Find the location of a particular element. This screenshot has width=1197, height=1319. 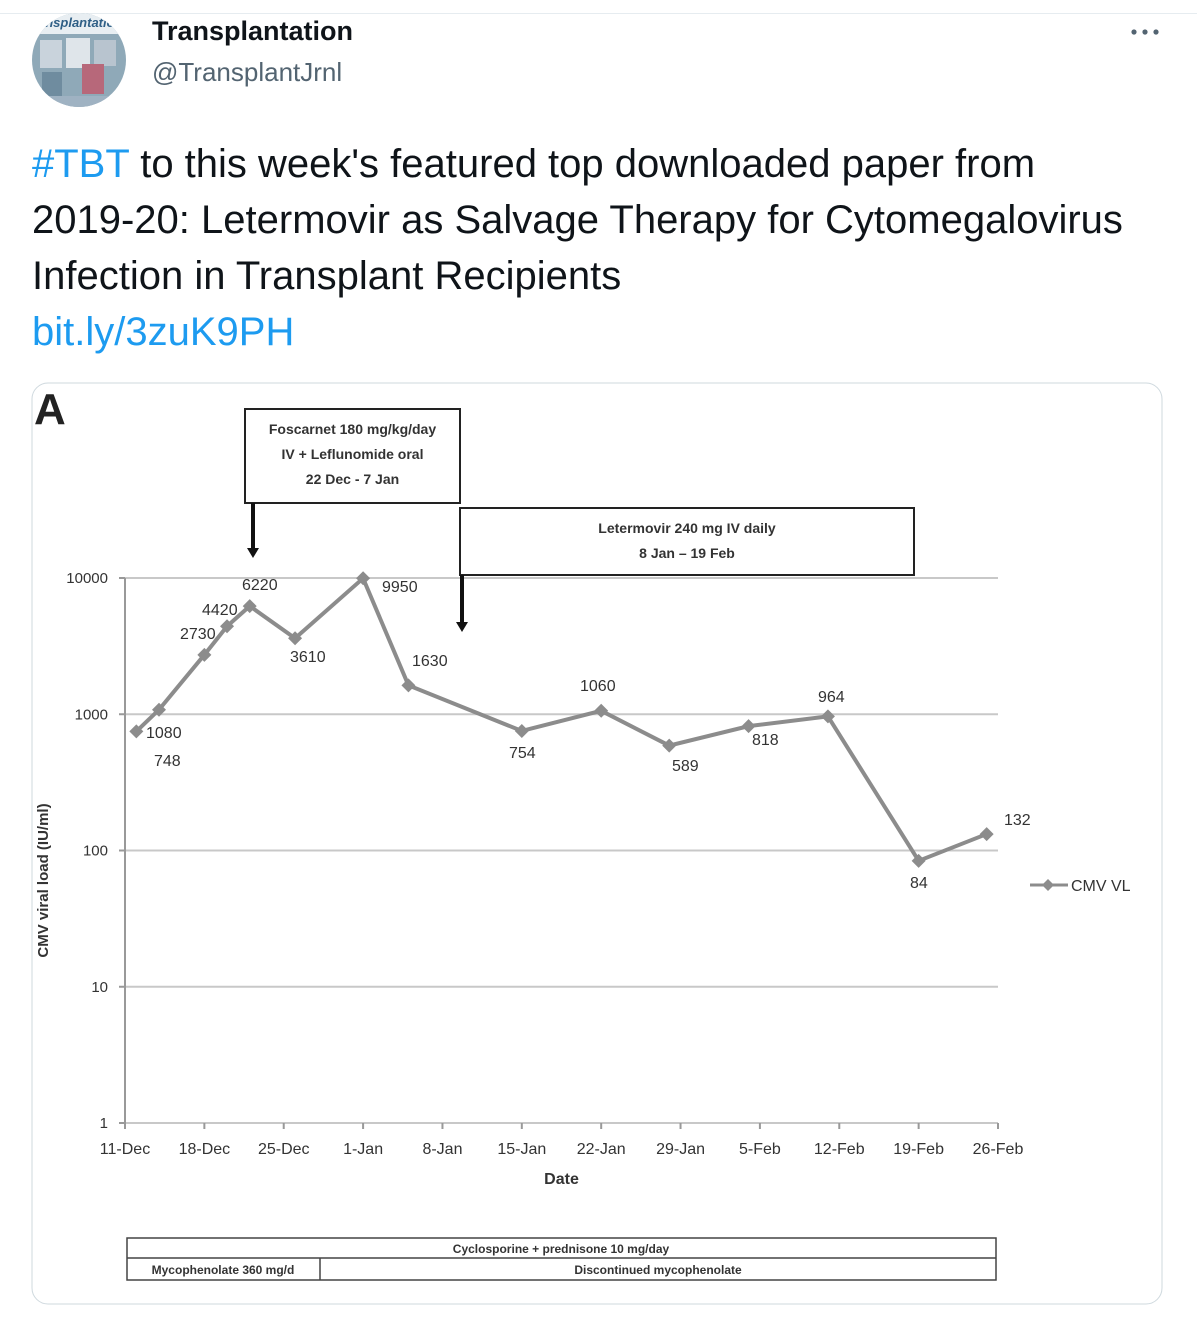

data-label: 1080 is located at coordinates (164, 733).